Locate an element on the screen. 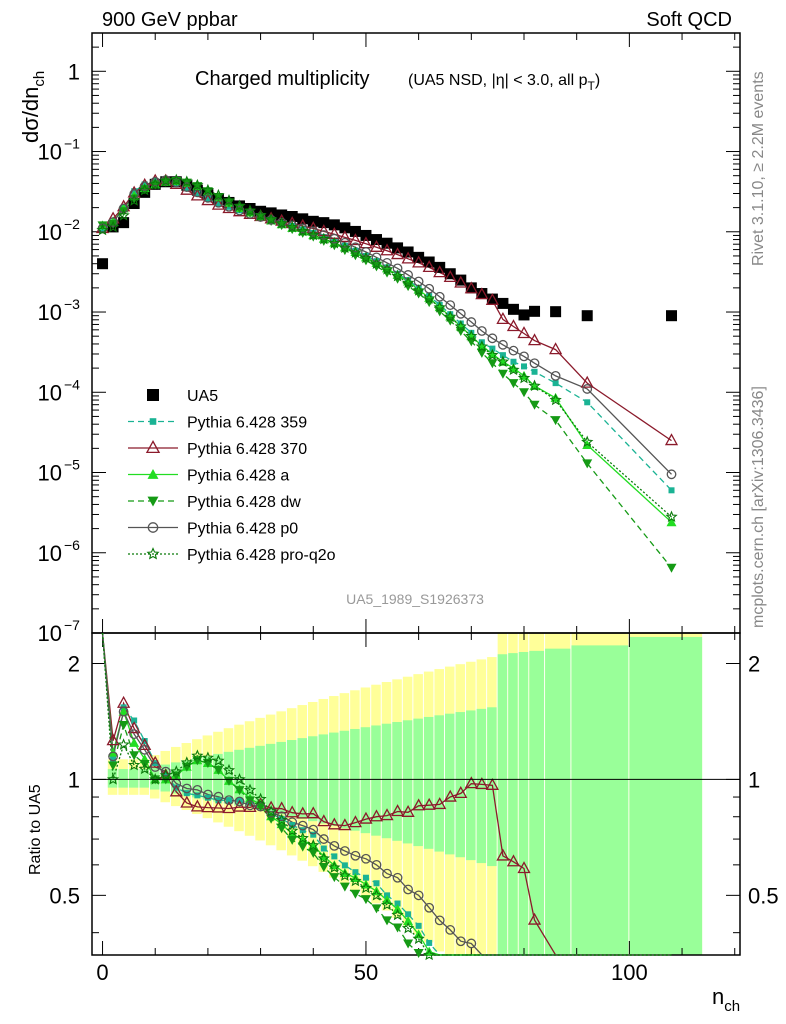 Image resolution: width=786 pixels, height=1024 pixels. y-axis-label: dσ/dnch is located at coordinates (33, 107).